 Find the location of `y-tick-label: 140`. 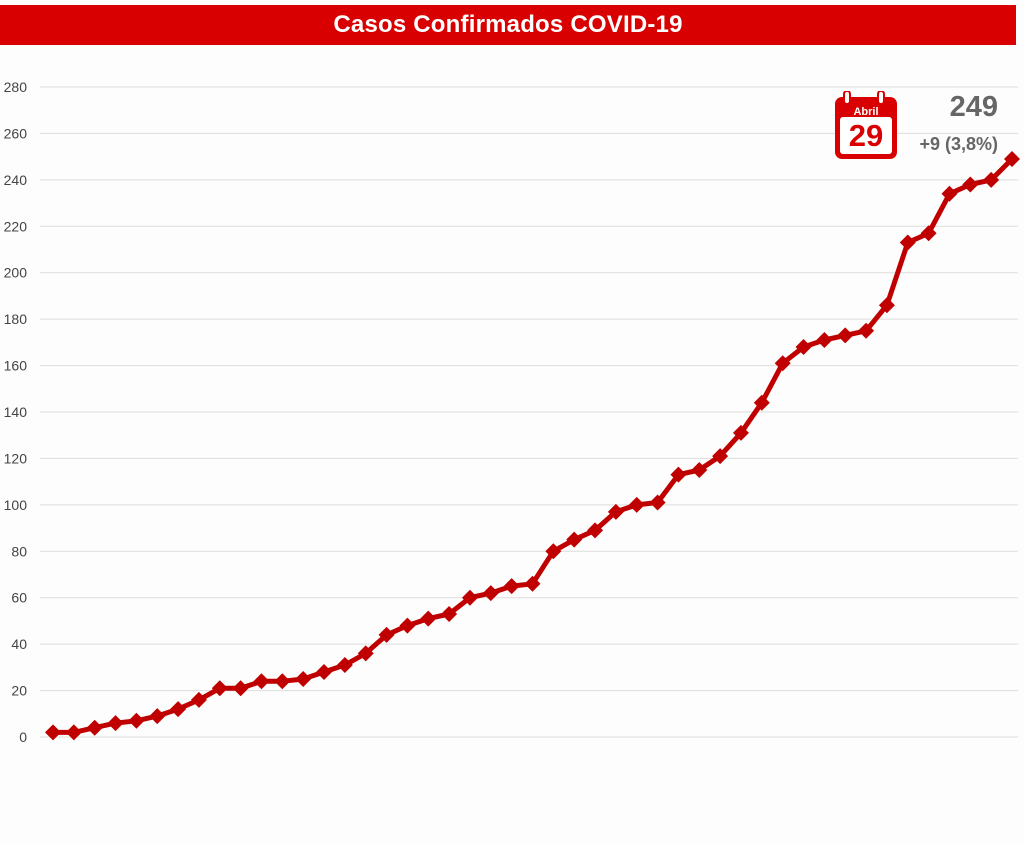

y-tick-label: 140 is located at coordinates (16, 412).